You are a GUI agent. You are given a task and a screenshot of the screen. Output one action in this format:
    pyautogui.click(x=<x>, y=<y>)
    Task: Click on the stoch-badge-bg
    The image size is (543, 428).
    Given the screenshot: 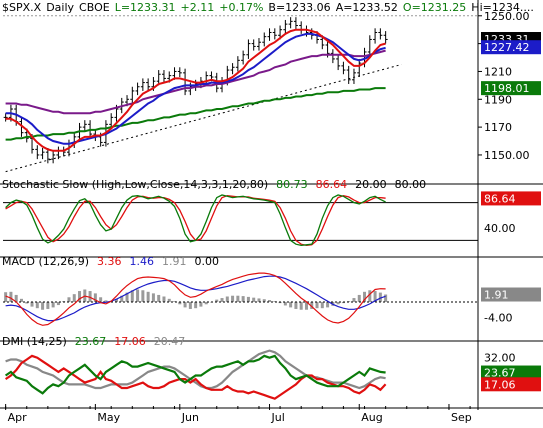 What is the action you would take?
    pyautogui.click(x=511, y=198)
    